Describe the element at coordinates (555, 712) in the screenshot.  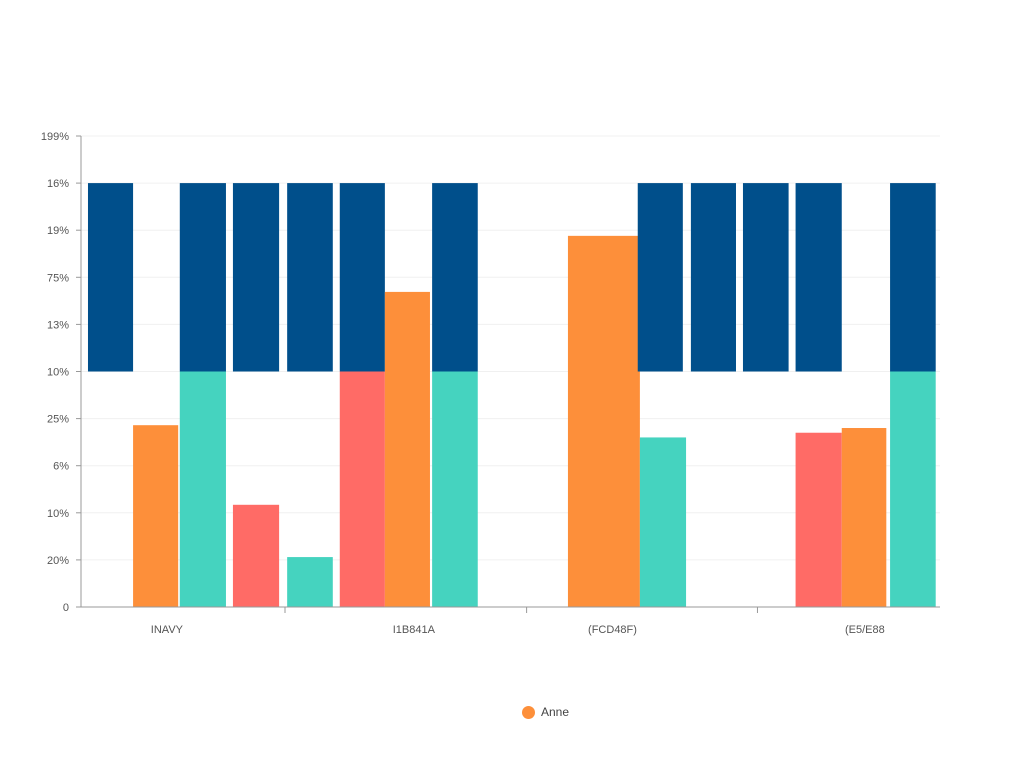
I see `legend-label: Anne` at that location.